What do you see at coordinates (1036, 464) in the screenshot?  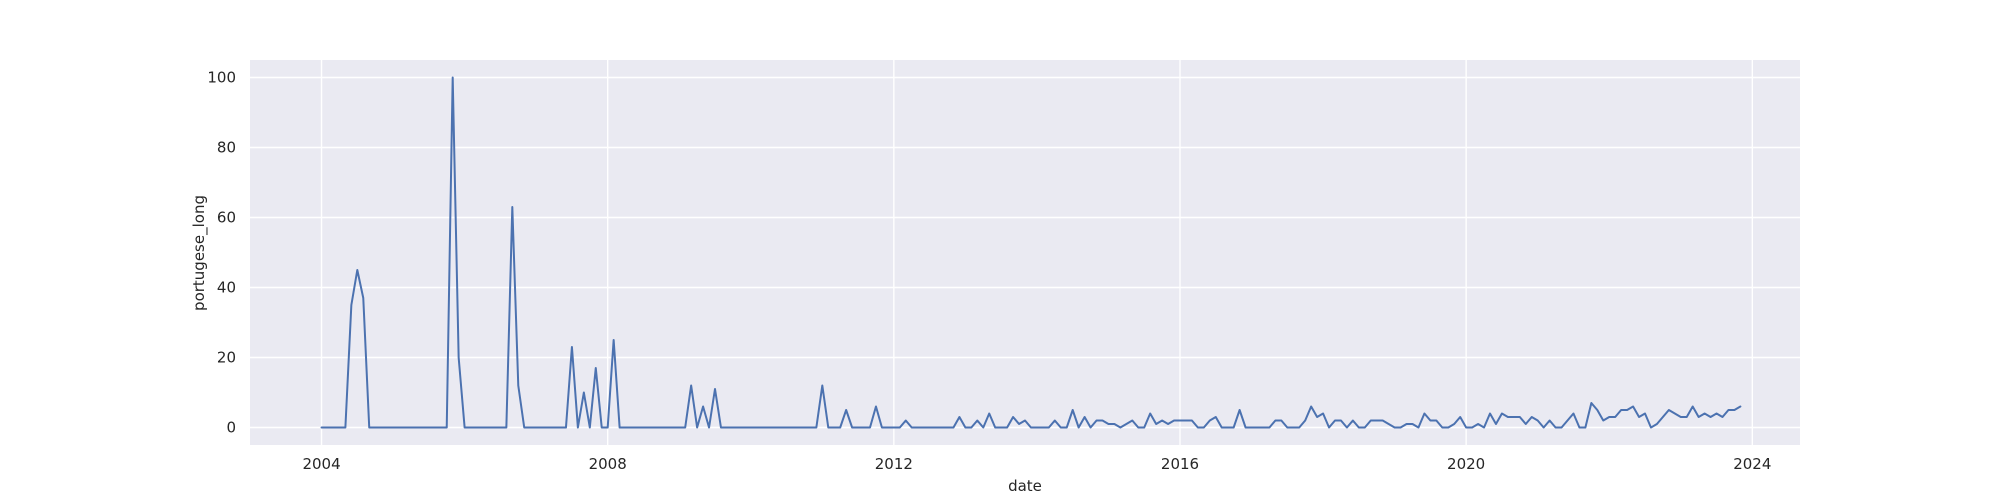 I see `x-tick-labels: 2004 2008 2012 2016 2020 2024` at bounding box center [1036, 464].